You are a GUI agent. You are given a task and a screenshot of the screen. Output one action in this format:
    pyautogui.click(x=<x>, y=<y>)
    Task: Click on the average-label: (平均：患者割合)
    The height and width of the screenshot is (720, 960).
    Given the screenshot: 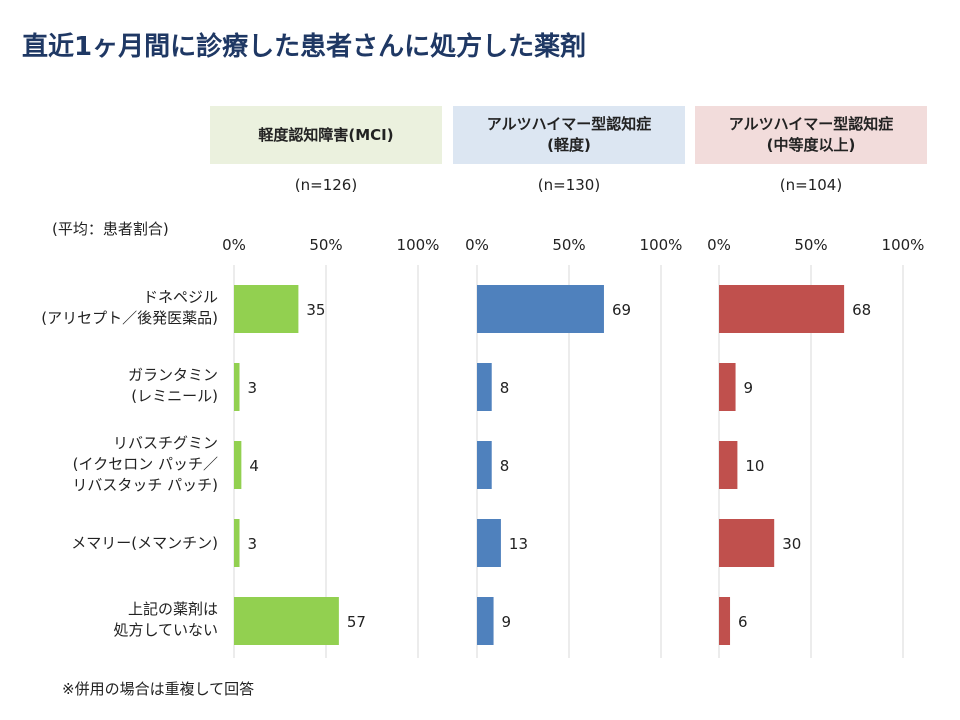 What is the action you would take?
    pyautogui.click(x=110, y=229)
    